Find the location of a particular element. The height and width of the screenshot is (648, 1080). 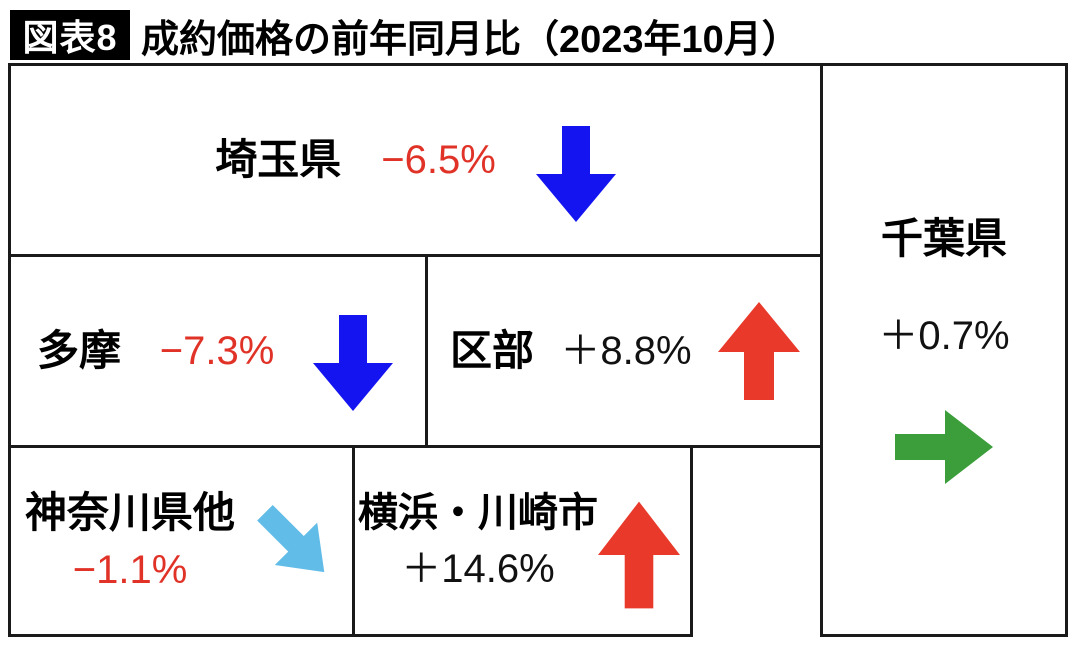

region-value-kubu: ＋8.8% is located at coordinates (626, 351).